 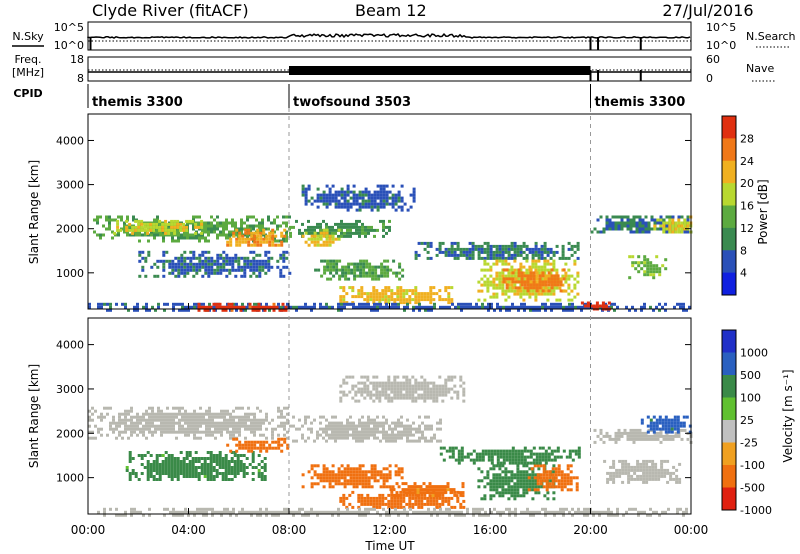 I want to click on cpid-label: CPID, so click(x=27, y=93).